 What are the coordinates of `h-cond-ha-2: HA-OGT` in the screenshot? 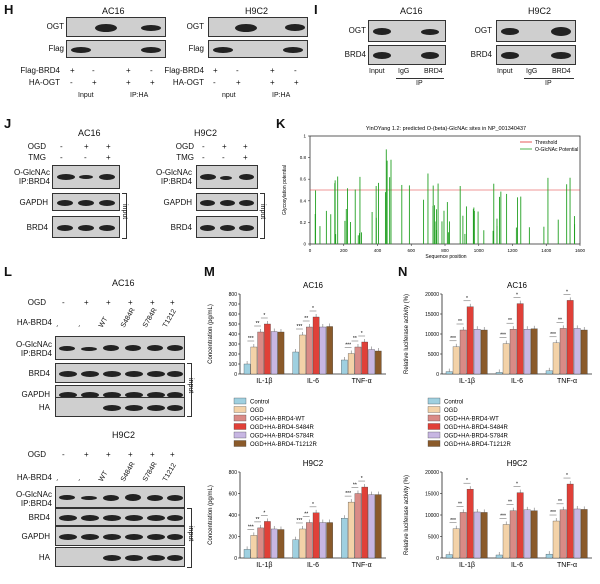 It's located at (188, 82).